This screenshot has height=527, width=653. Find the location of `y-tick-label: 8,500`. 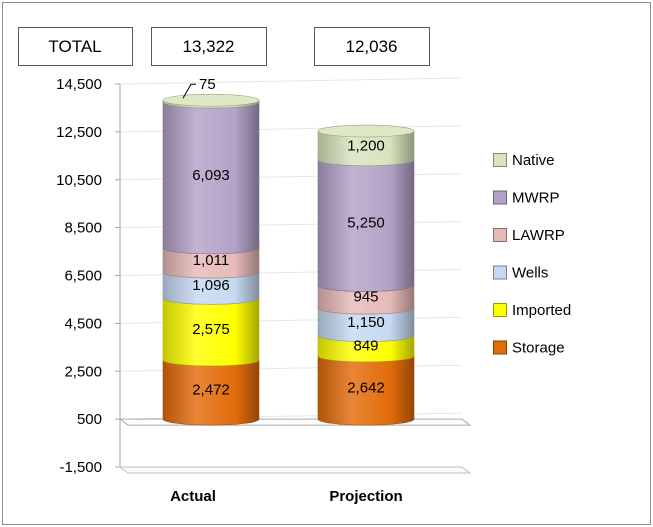

y-tick-label: 8,500 is located at coordinates (83, 228).